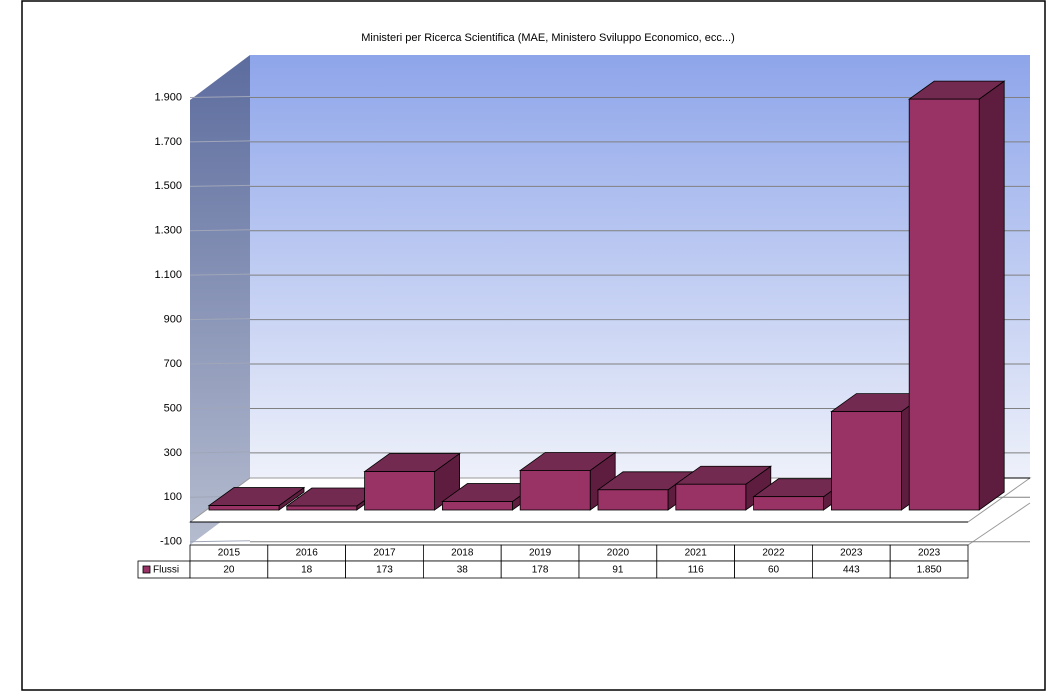  What do you see at coordinates (166, 570) in the screenshot?
I see `legend-label: Flussi` at bounding box center [166, 570].